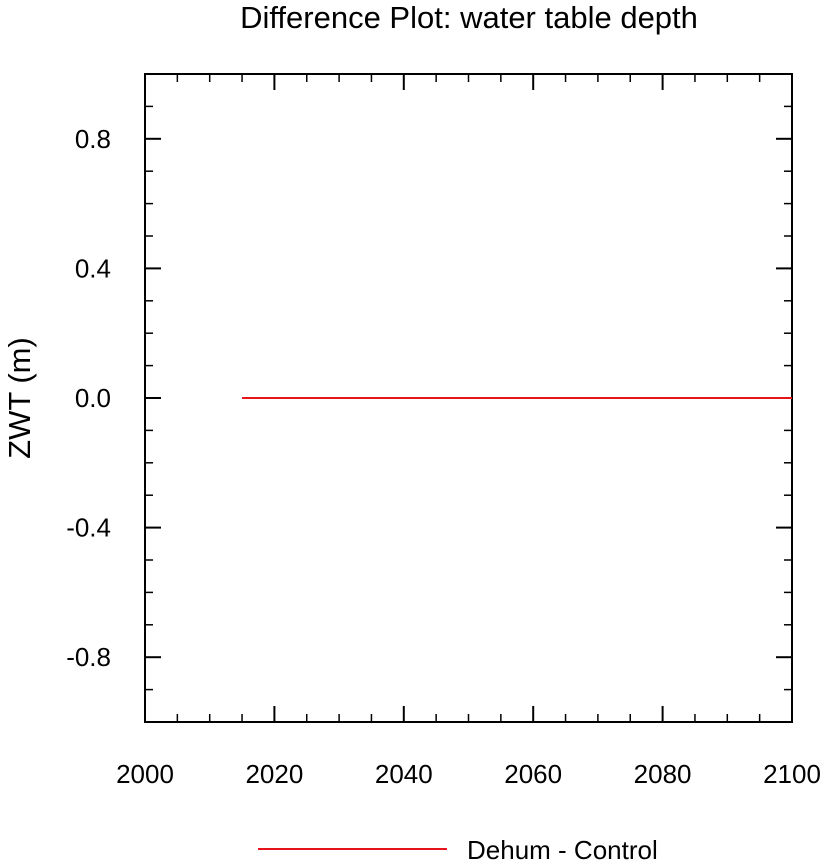 This screenshot has width=825, height=861. I want to click on y-tick-label: 0.0, so click(93, 398).